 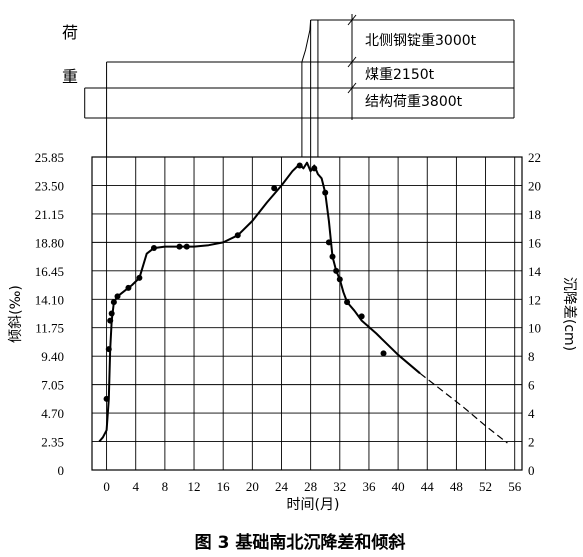 What do you see at coordinates (16, 314) in the screenshot?
I see `y-left-axis-label: 倾斜(‰)` at bounding box center [16, 314].